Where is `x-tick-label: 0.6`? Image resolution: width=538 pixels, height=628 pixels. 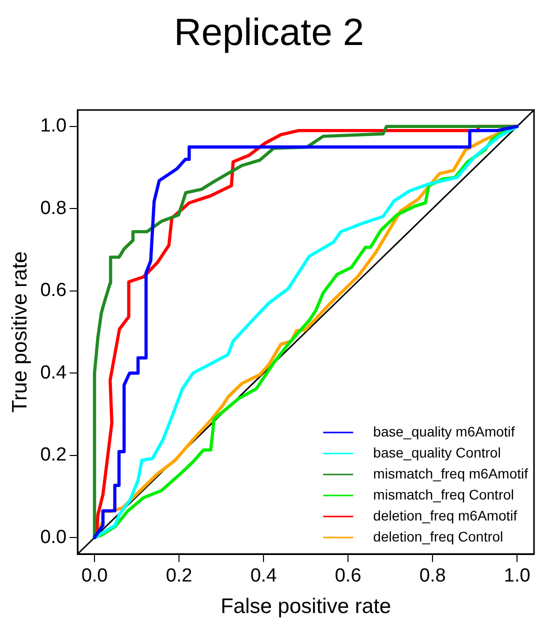
x-tick-label: 0.6 is located at coordinates (348, 576).